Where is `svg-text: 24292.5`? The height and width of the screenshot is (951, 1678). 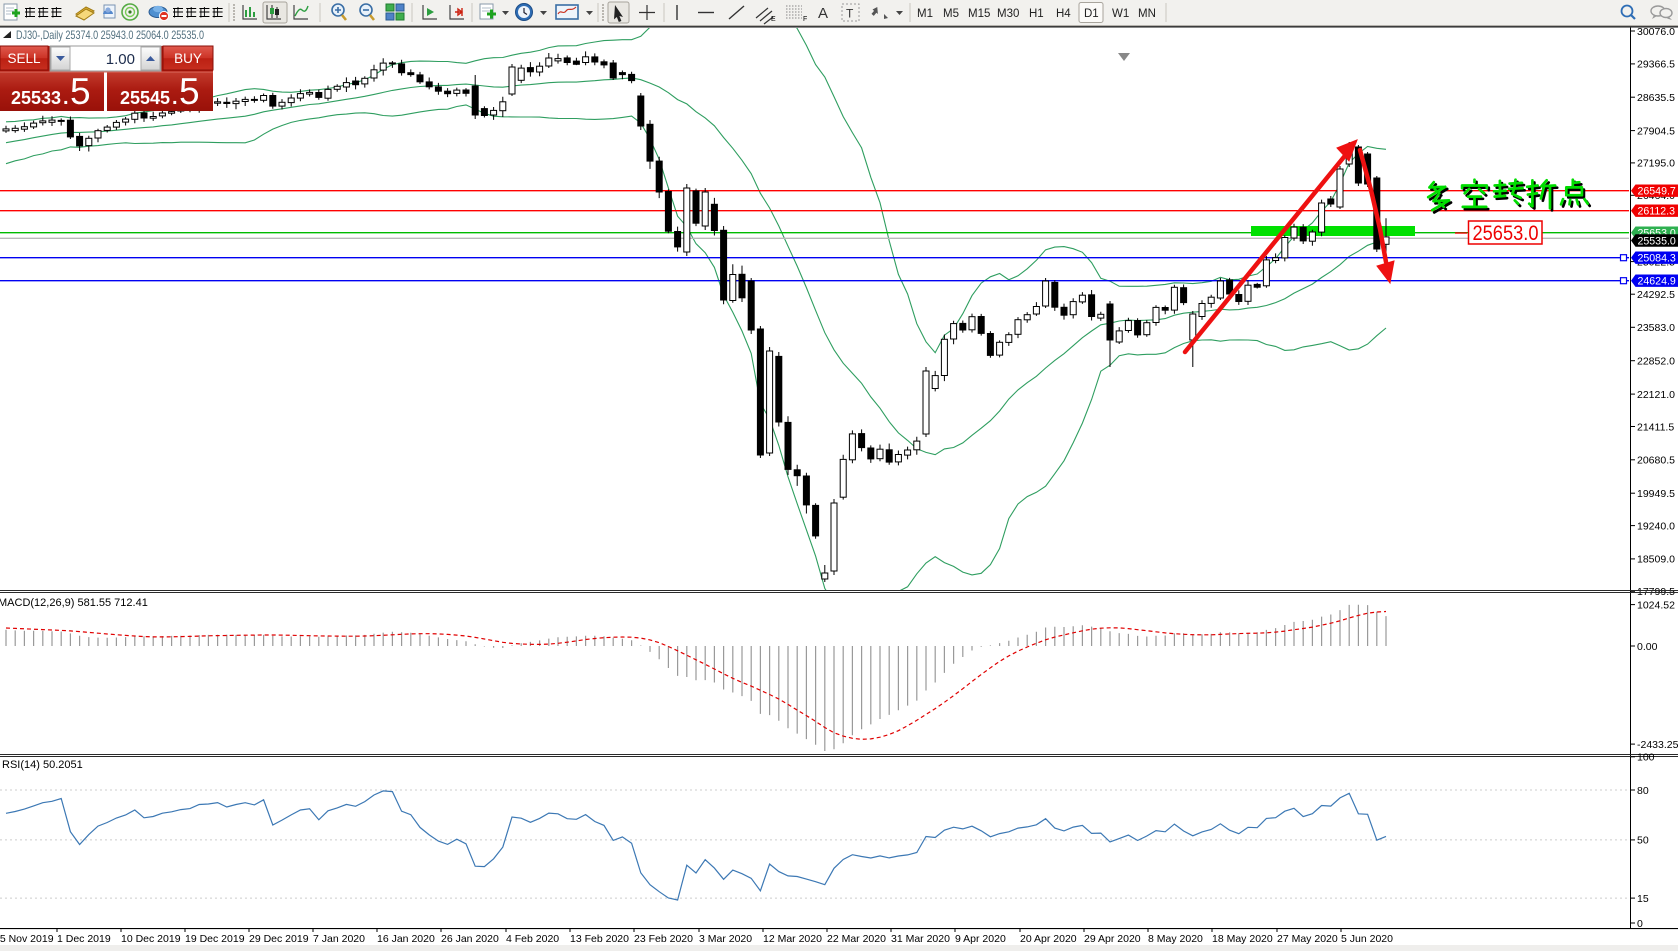
svg-text: 24292.5 is located at coordinates (1656, 295).